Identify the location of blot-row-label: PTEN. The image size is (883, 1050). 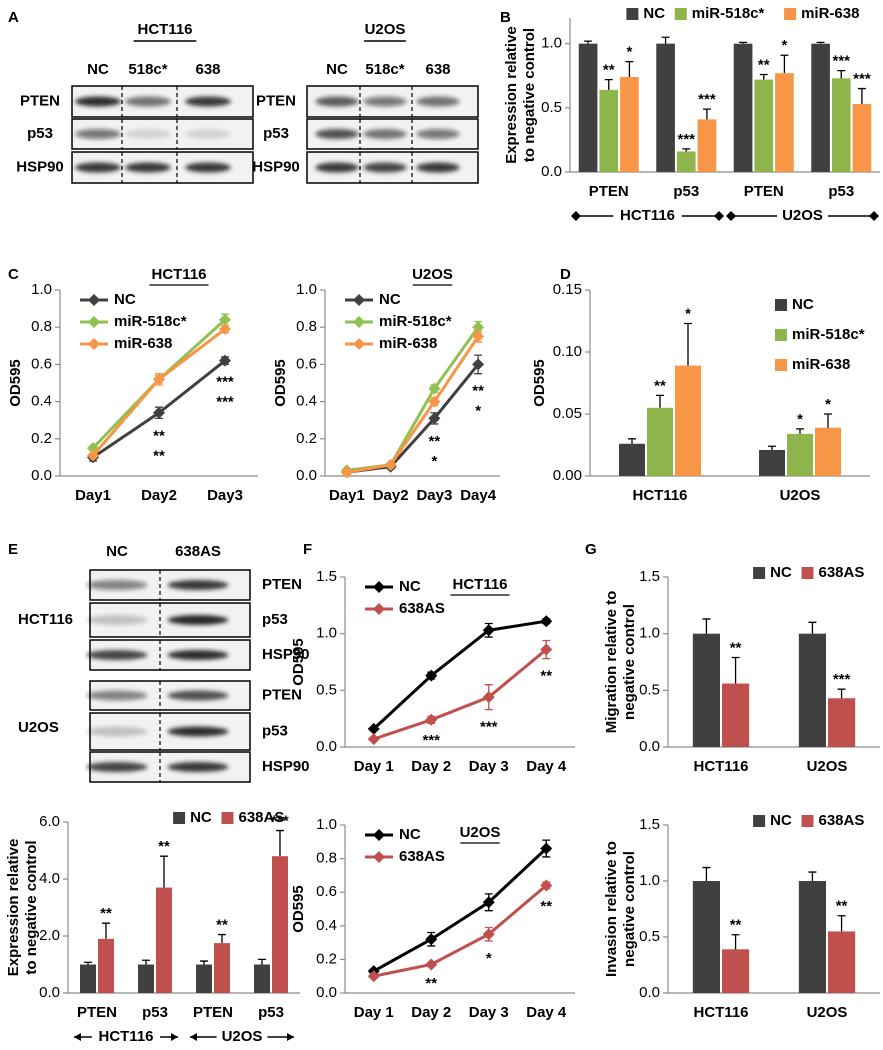
(282, 694).